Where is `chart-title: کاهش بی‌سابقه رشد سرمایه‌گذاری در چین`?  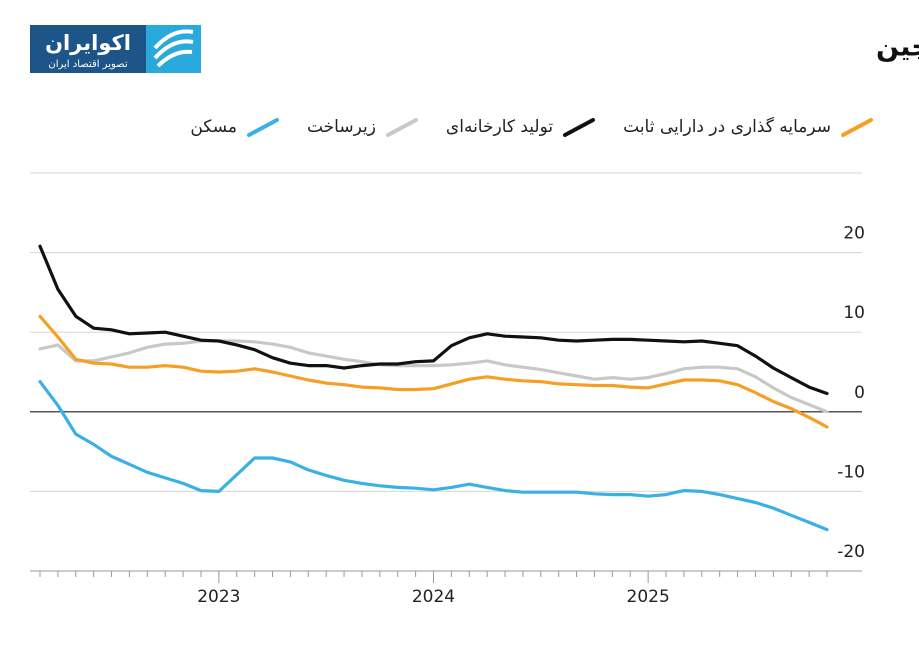
chart-title: کاهش بی‌سابقه رشد سرمایه‌گذاری در چین is located at coordinates (897, 47).